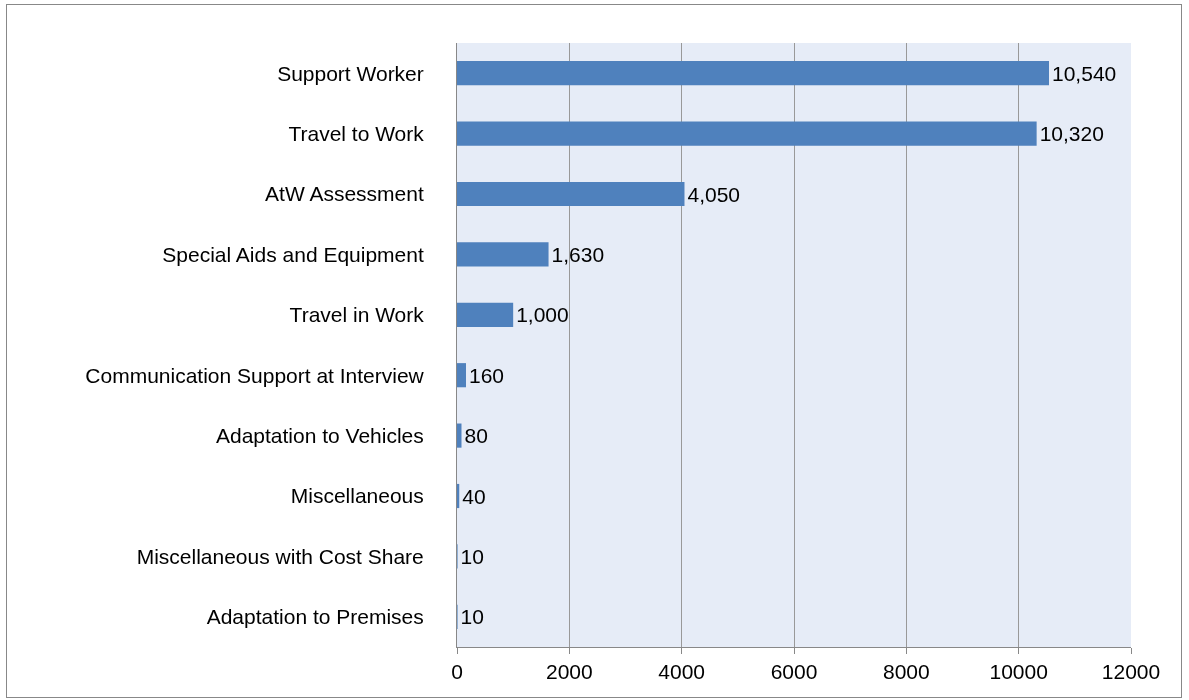 This screenshot has height=700, width=1189. I want to click on data-label: 10,320, so click(1071, 134).